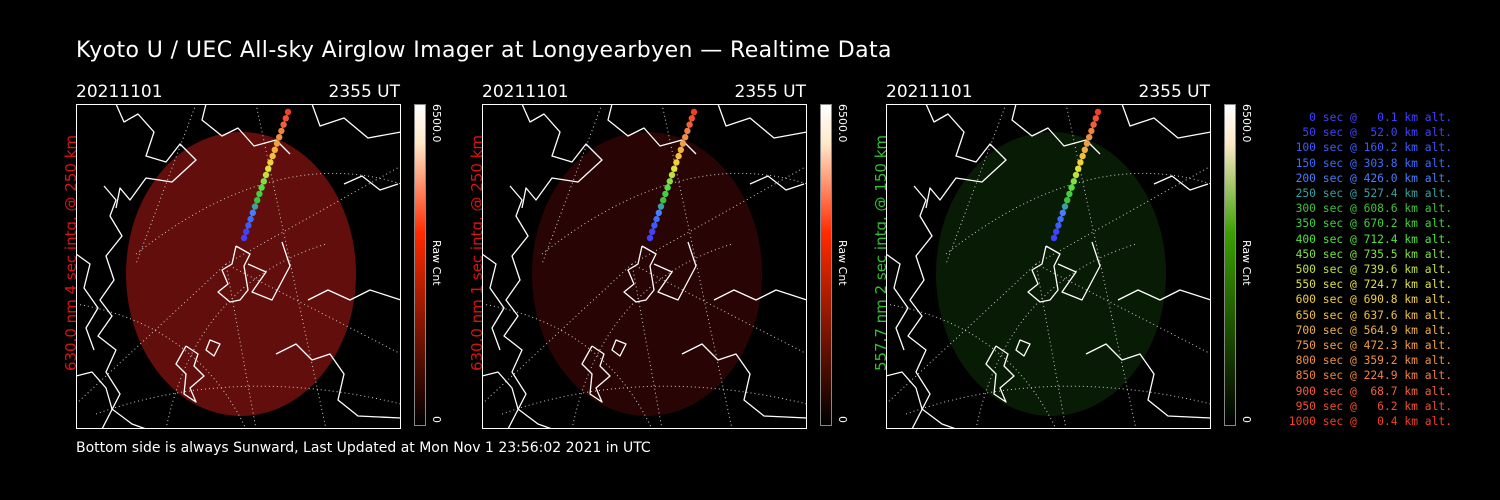 This screenshot has height=500, width=1500. I want to click on legend-row: 750 sec @ 472.3 km alt., so click(1373, 346).